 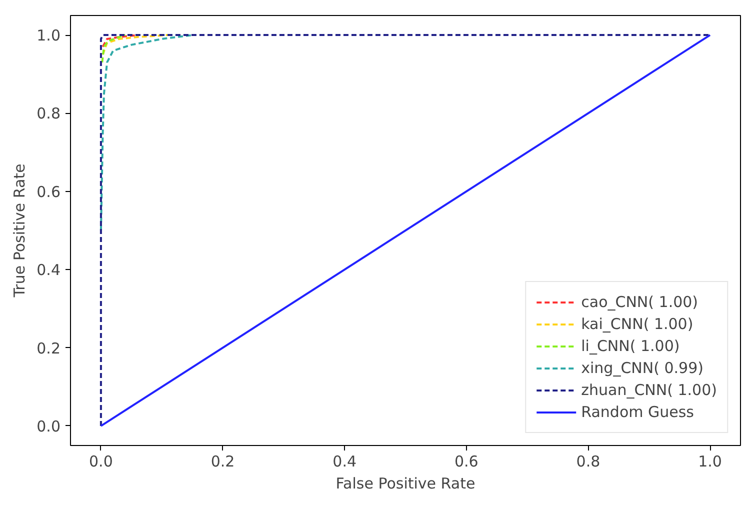 What do you see at coordinates (588, 461) in the screenshot?
I see `x-tick-label: 0.8` at bounding box center [588, 461].